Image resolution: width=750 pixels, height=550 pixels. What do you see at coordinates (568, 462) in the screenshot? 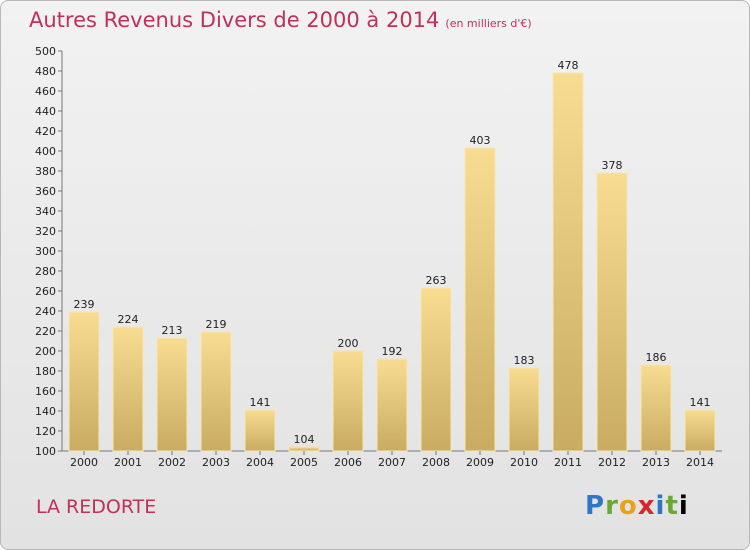
I see `x-tick-label: 2011` at bounding box center [568, 462].